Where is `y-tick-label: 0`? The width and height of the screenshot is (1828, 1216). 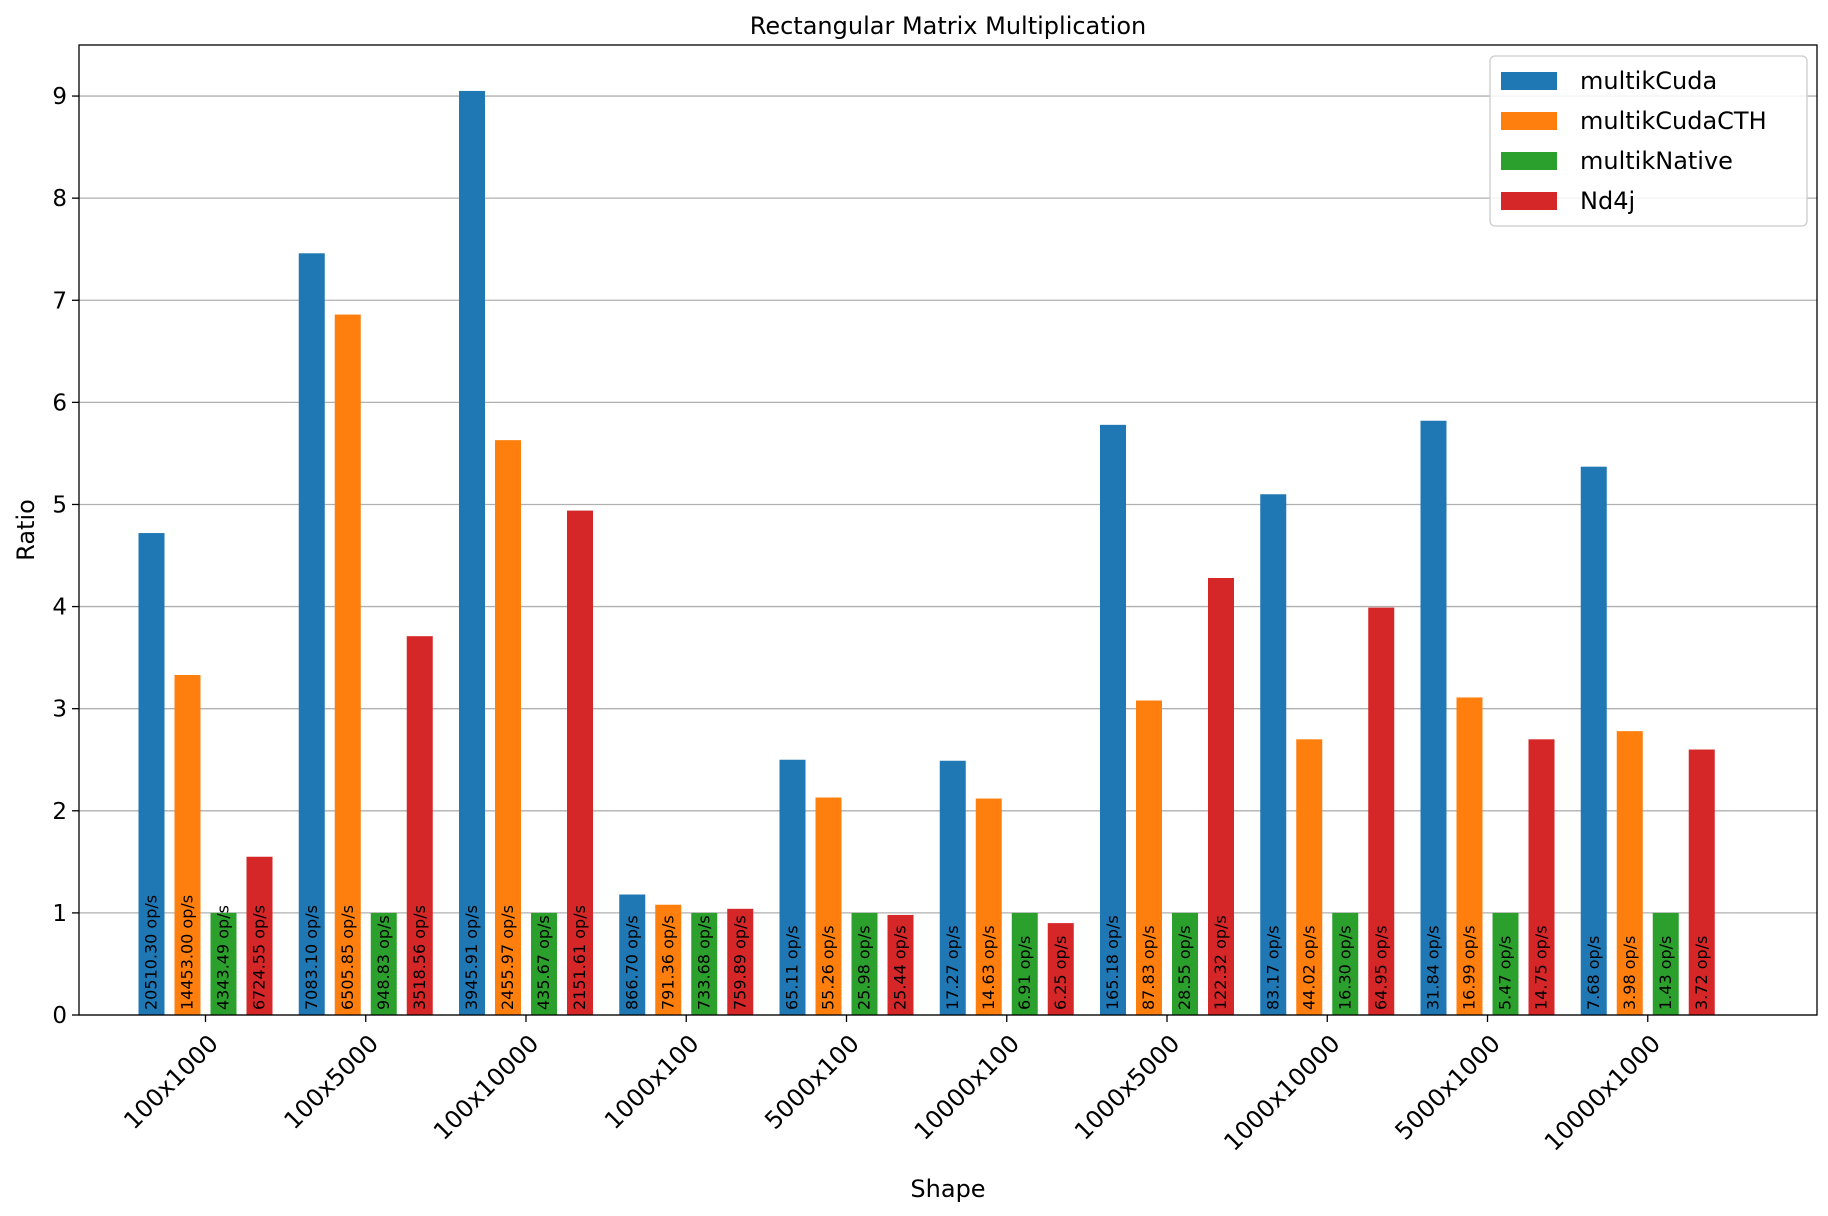 y-tick-label: 0 is located at coordinates (59, 1016).